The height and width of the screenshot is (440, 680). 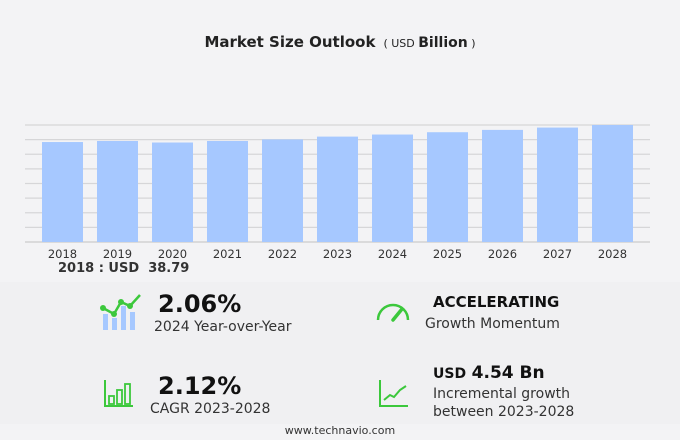 I want to click on x-tick-label: 2025, so click(x=447, y=254).